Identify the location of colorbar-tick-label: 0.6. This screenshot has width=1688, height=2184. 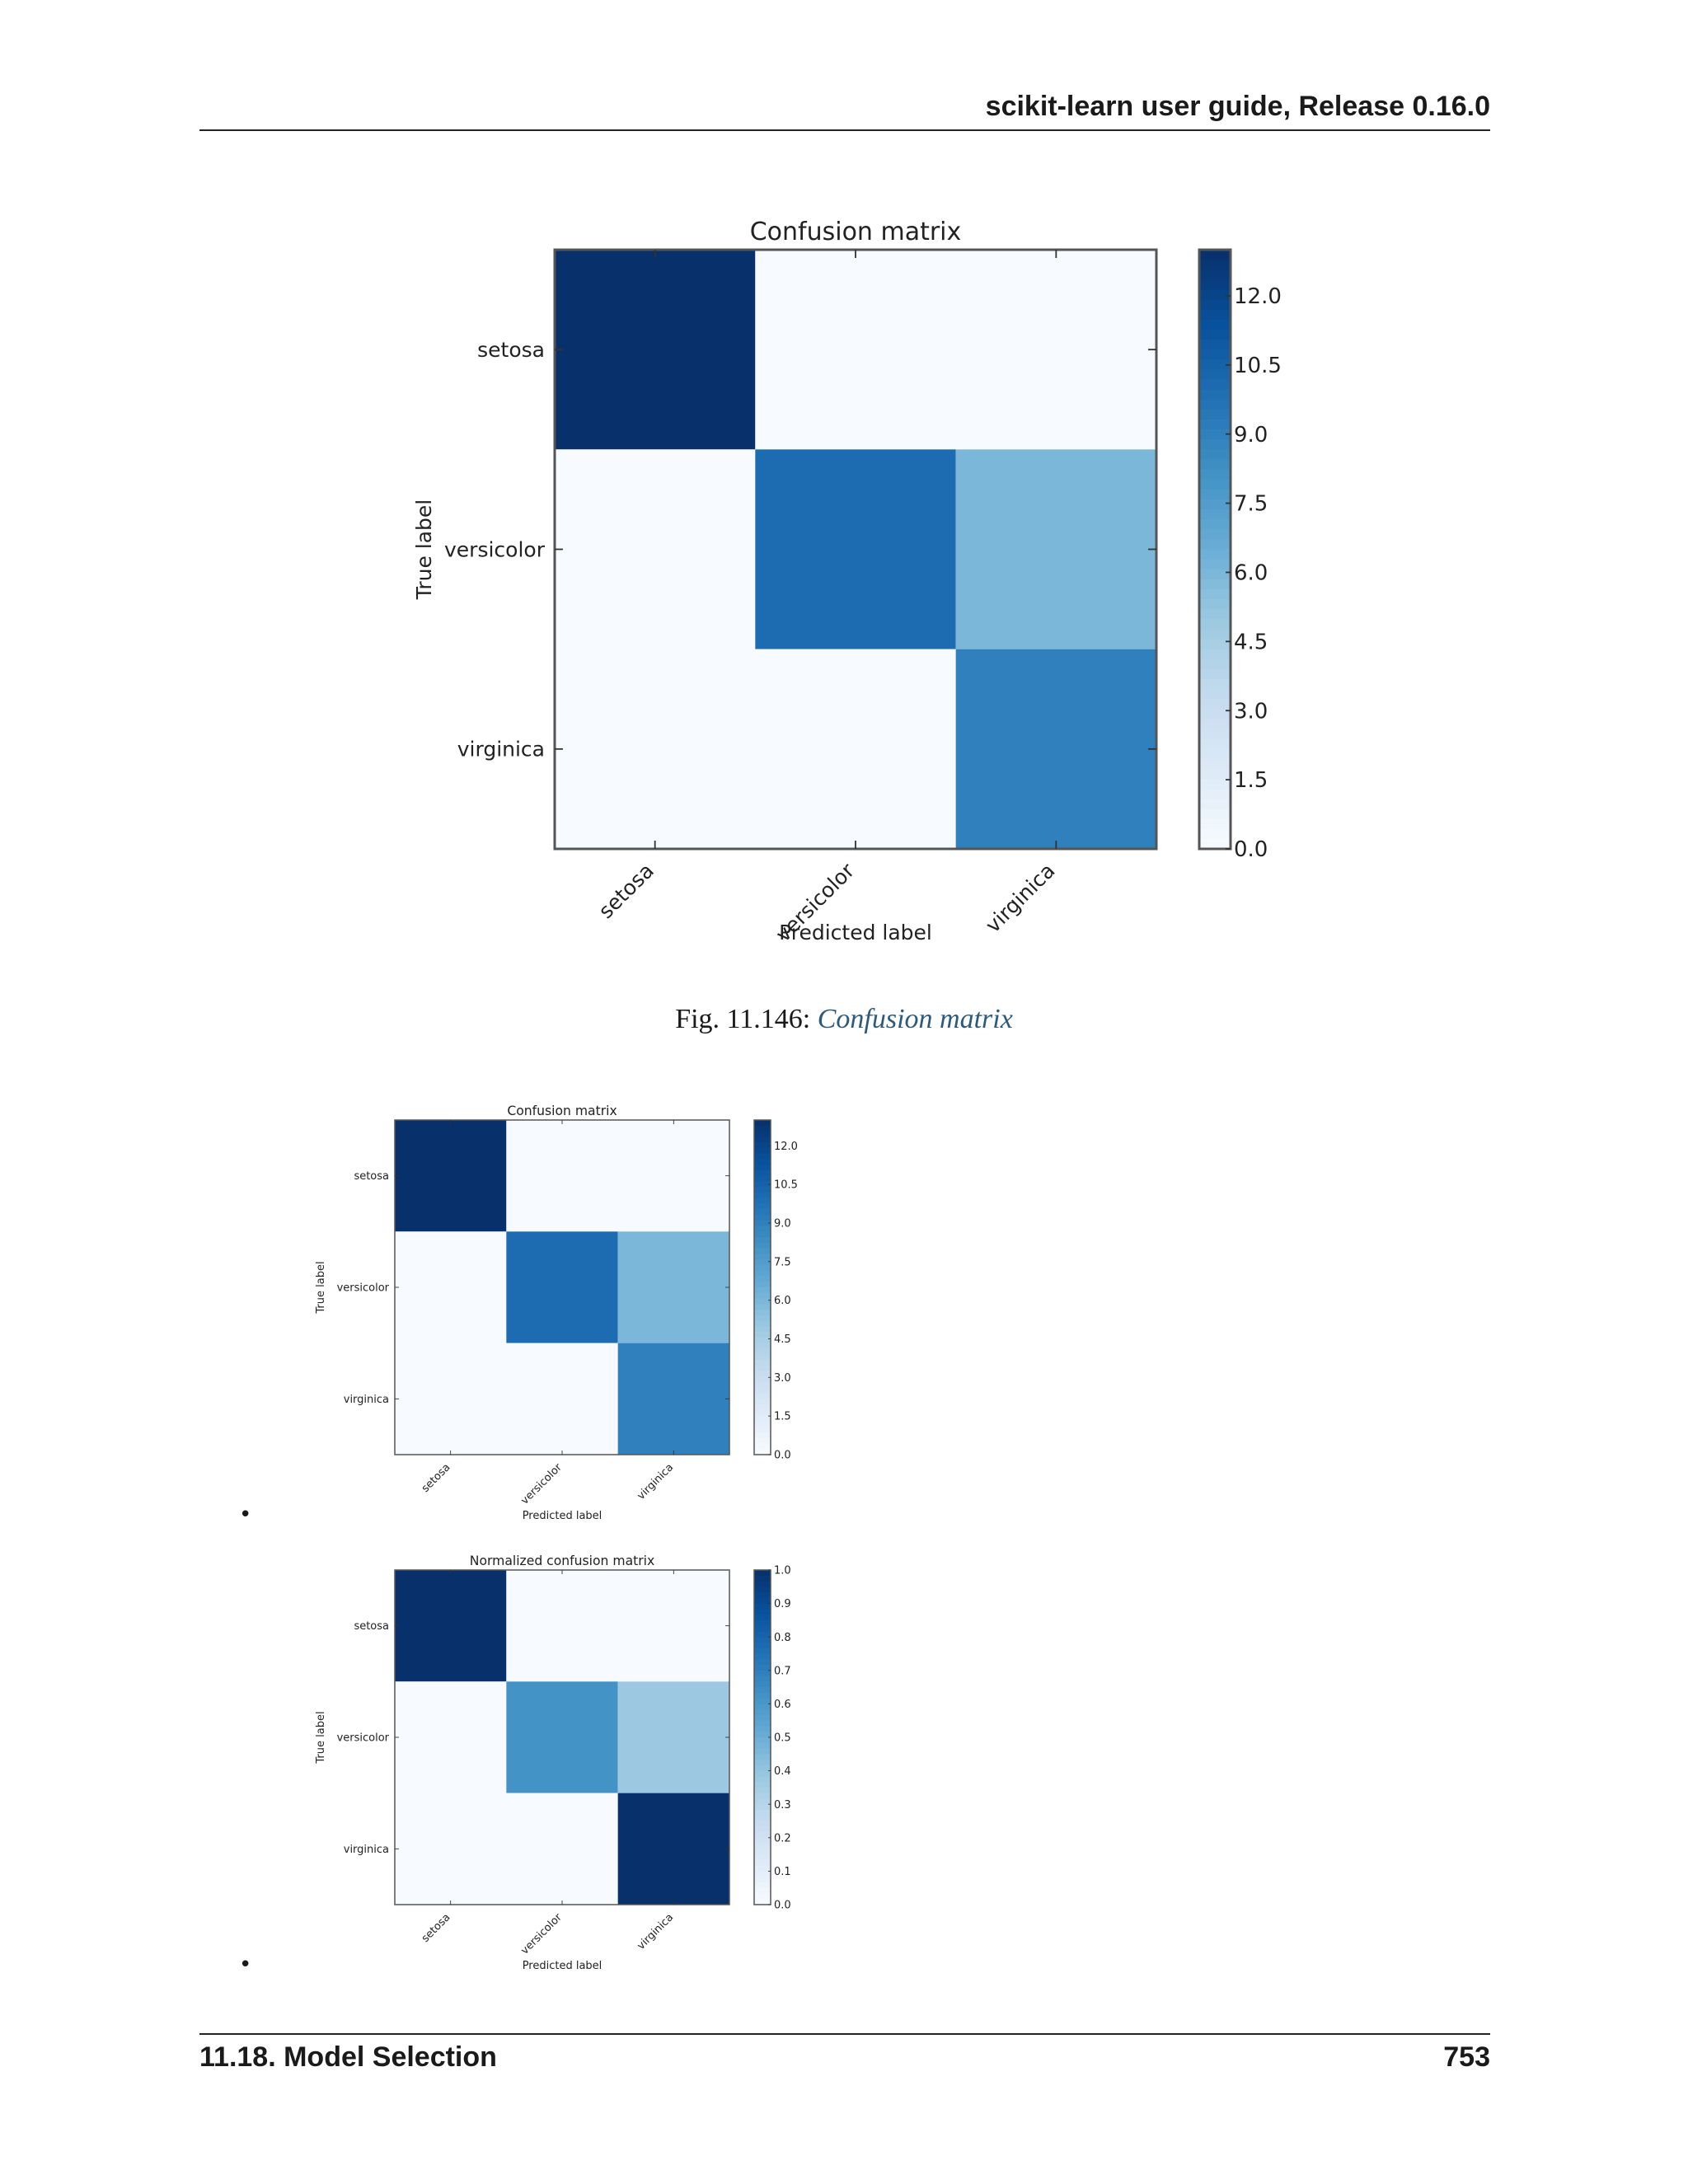
(783, 1705).